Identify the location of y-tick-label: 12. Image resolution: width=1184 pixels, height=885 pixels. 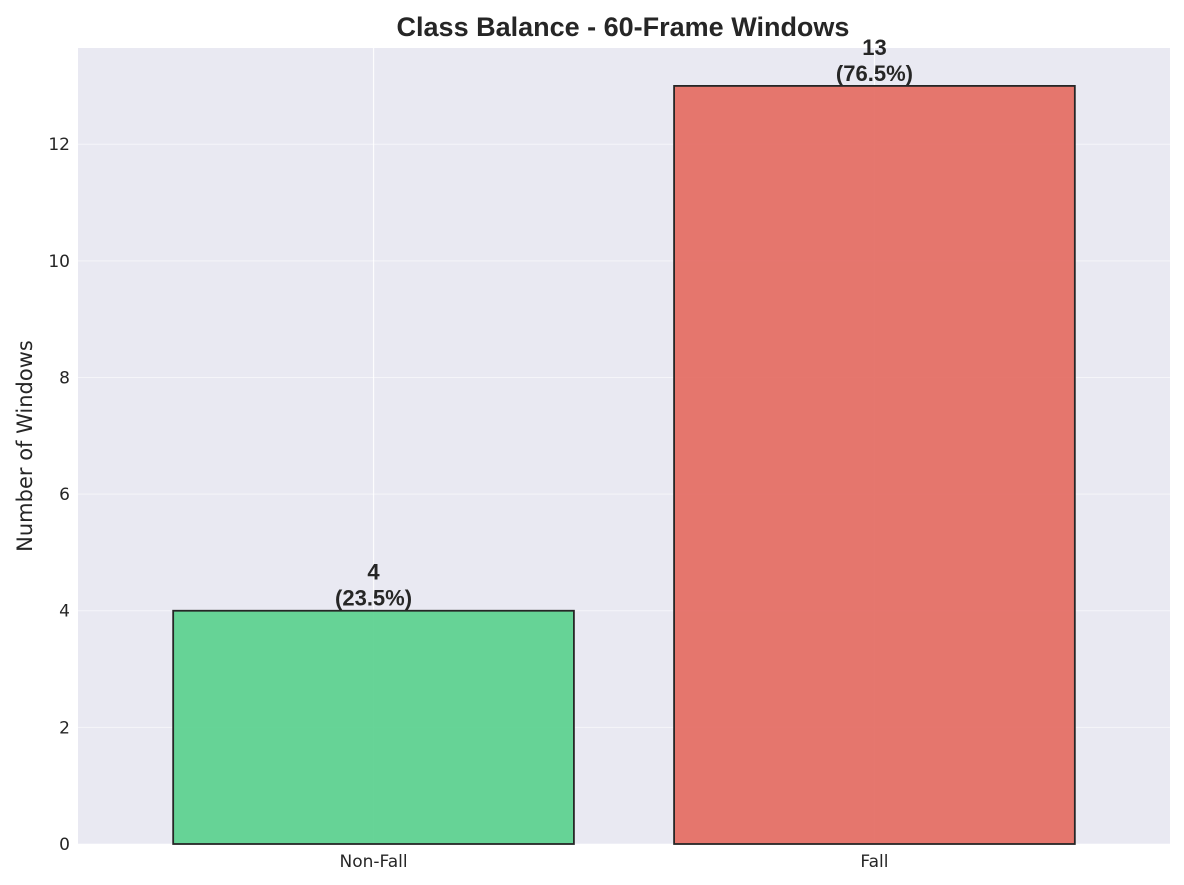
(59, 145).